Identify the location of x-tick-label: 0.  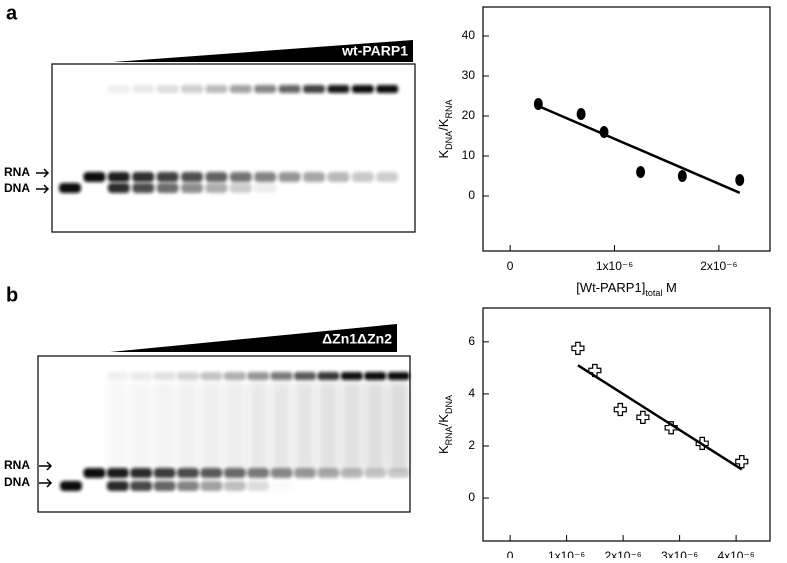
(510, 553).